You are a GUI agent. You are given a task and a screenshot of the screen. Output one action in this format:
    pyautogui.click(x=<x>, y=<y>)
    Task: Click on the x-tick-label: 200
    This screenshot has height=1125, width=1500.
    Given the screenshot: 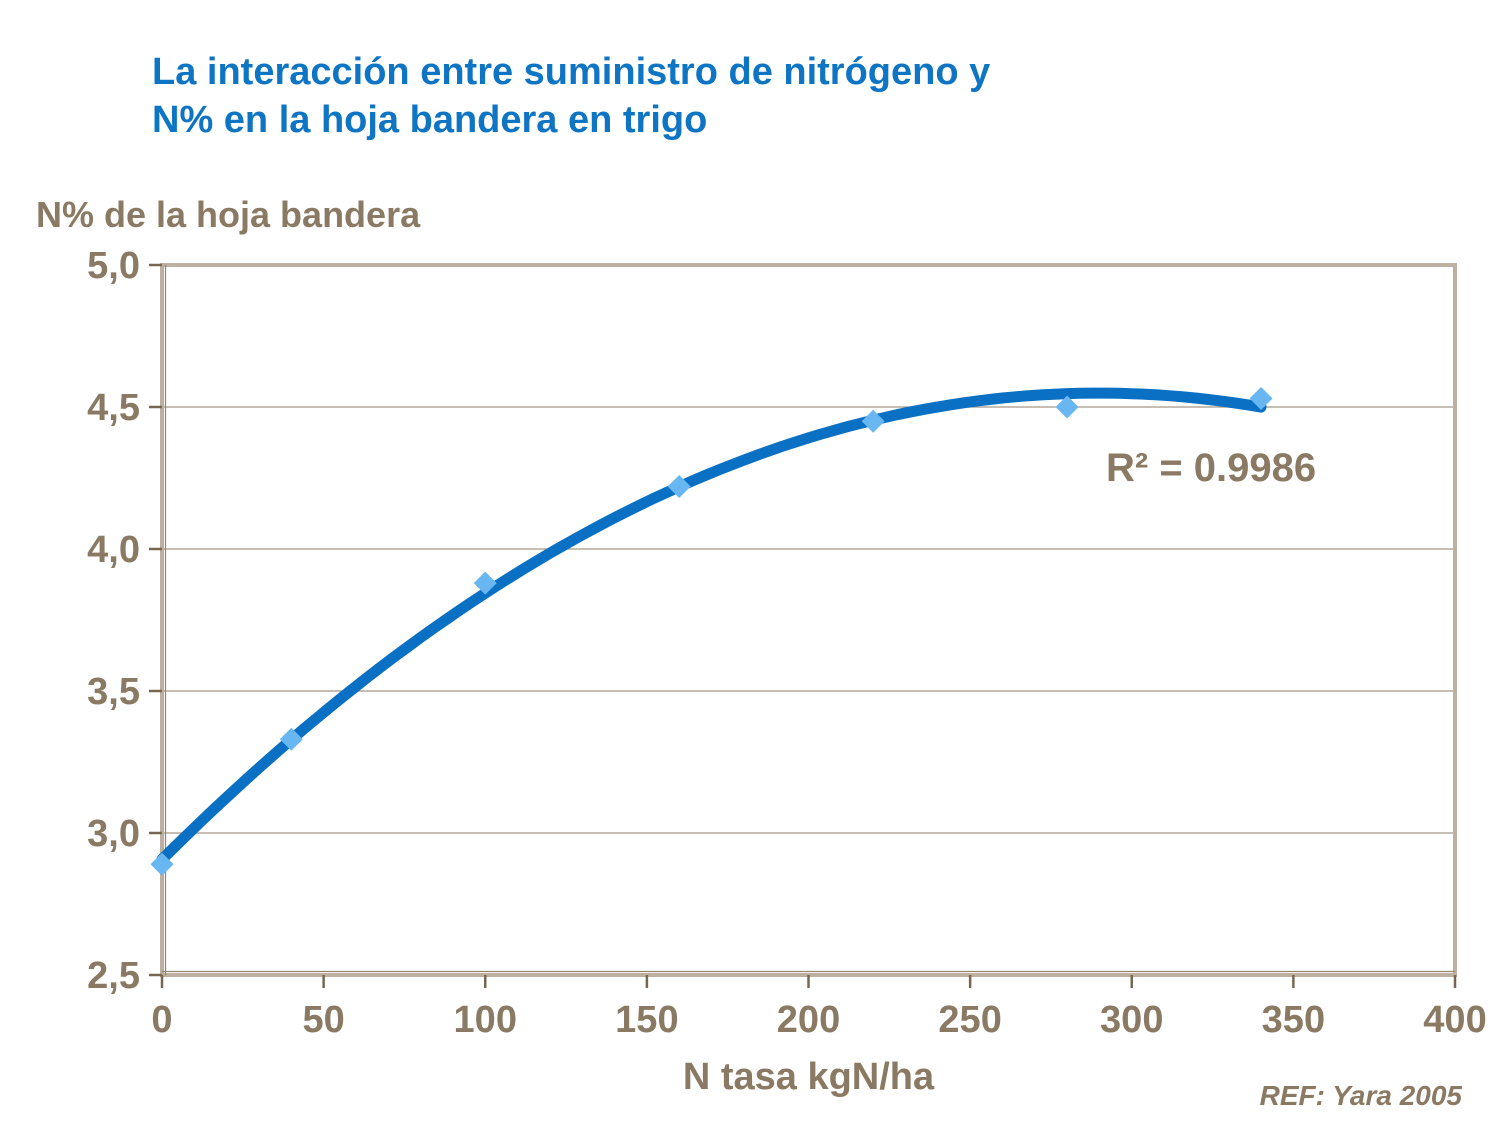 What is the action you would take?
    pyautogui.click(x=808, y=1020)
    